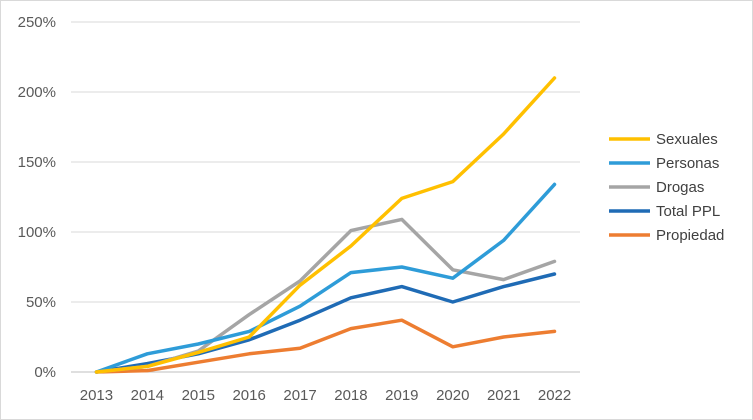 The image size is (753, 420). I want to click on y-tick-label: 200%, so click(37, 92).